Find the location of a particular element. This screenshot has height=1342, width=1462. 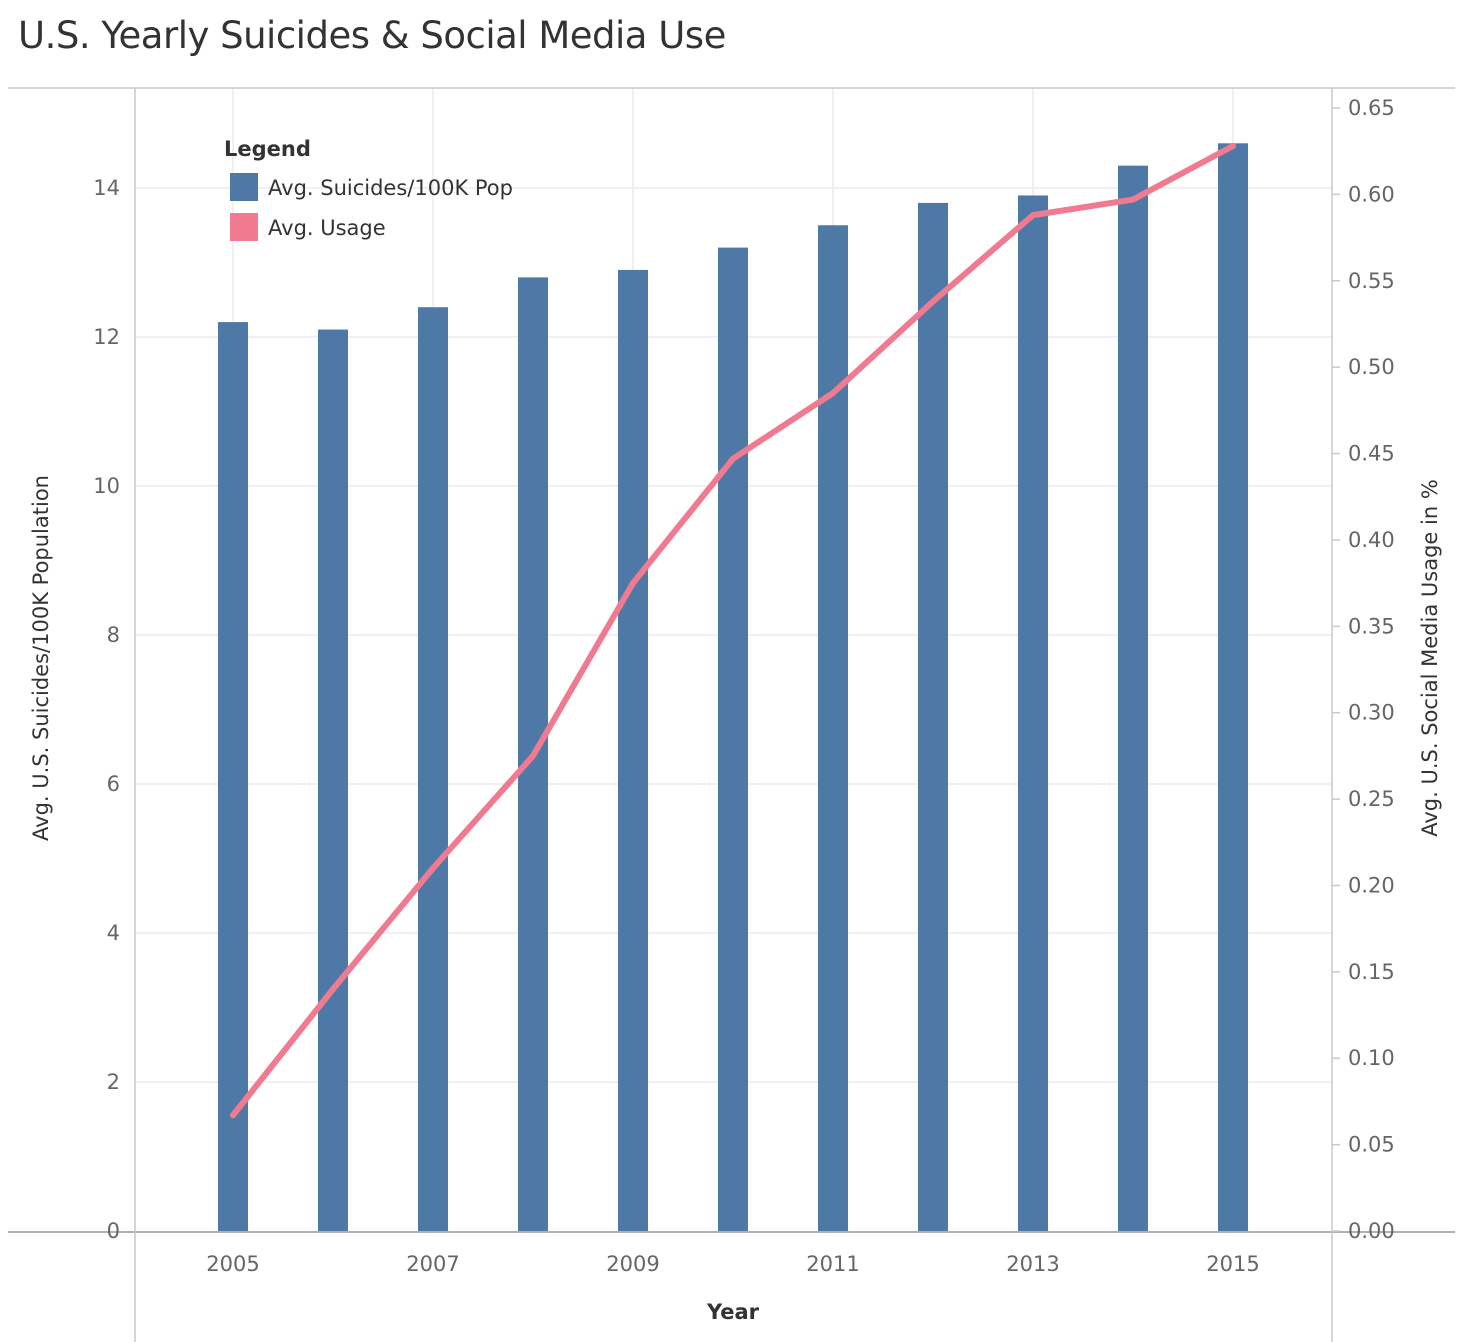

usage-point-2015 is located at coordinates (1233, 146).